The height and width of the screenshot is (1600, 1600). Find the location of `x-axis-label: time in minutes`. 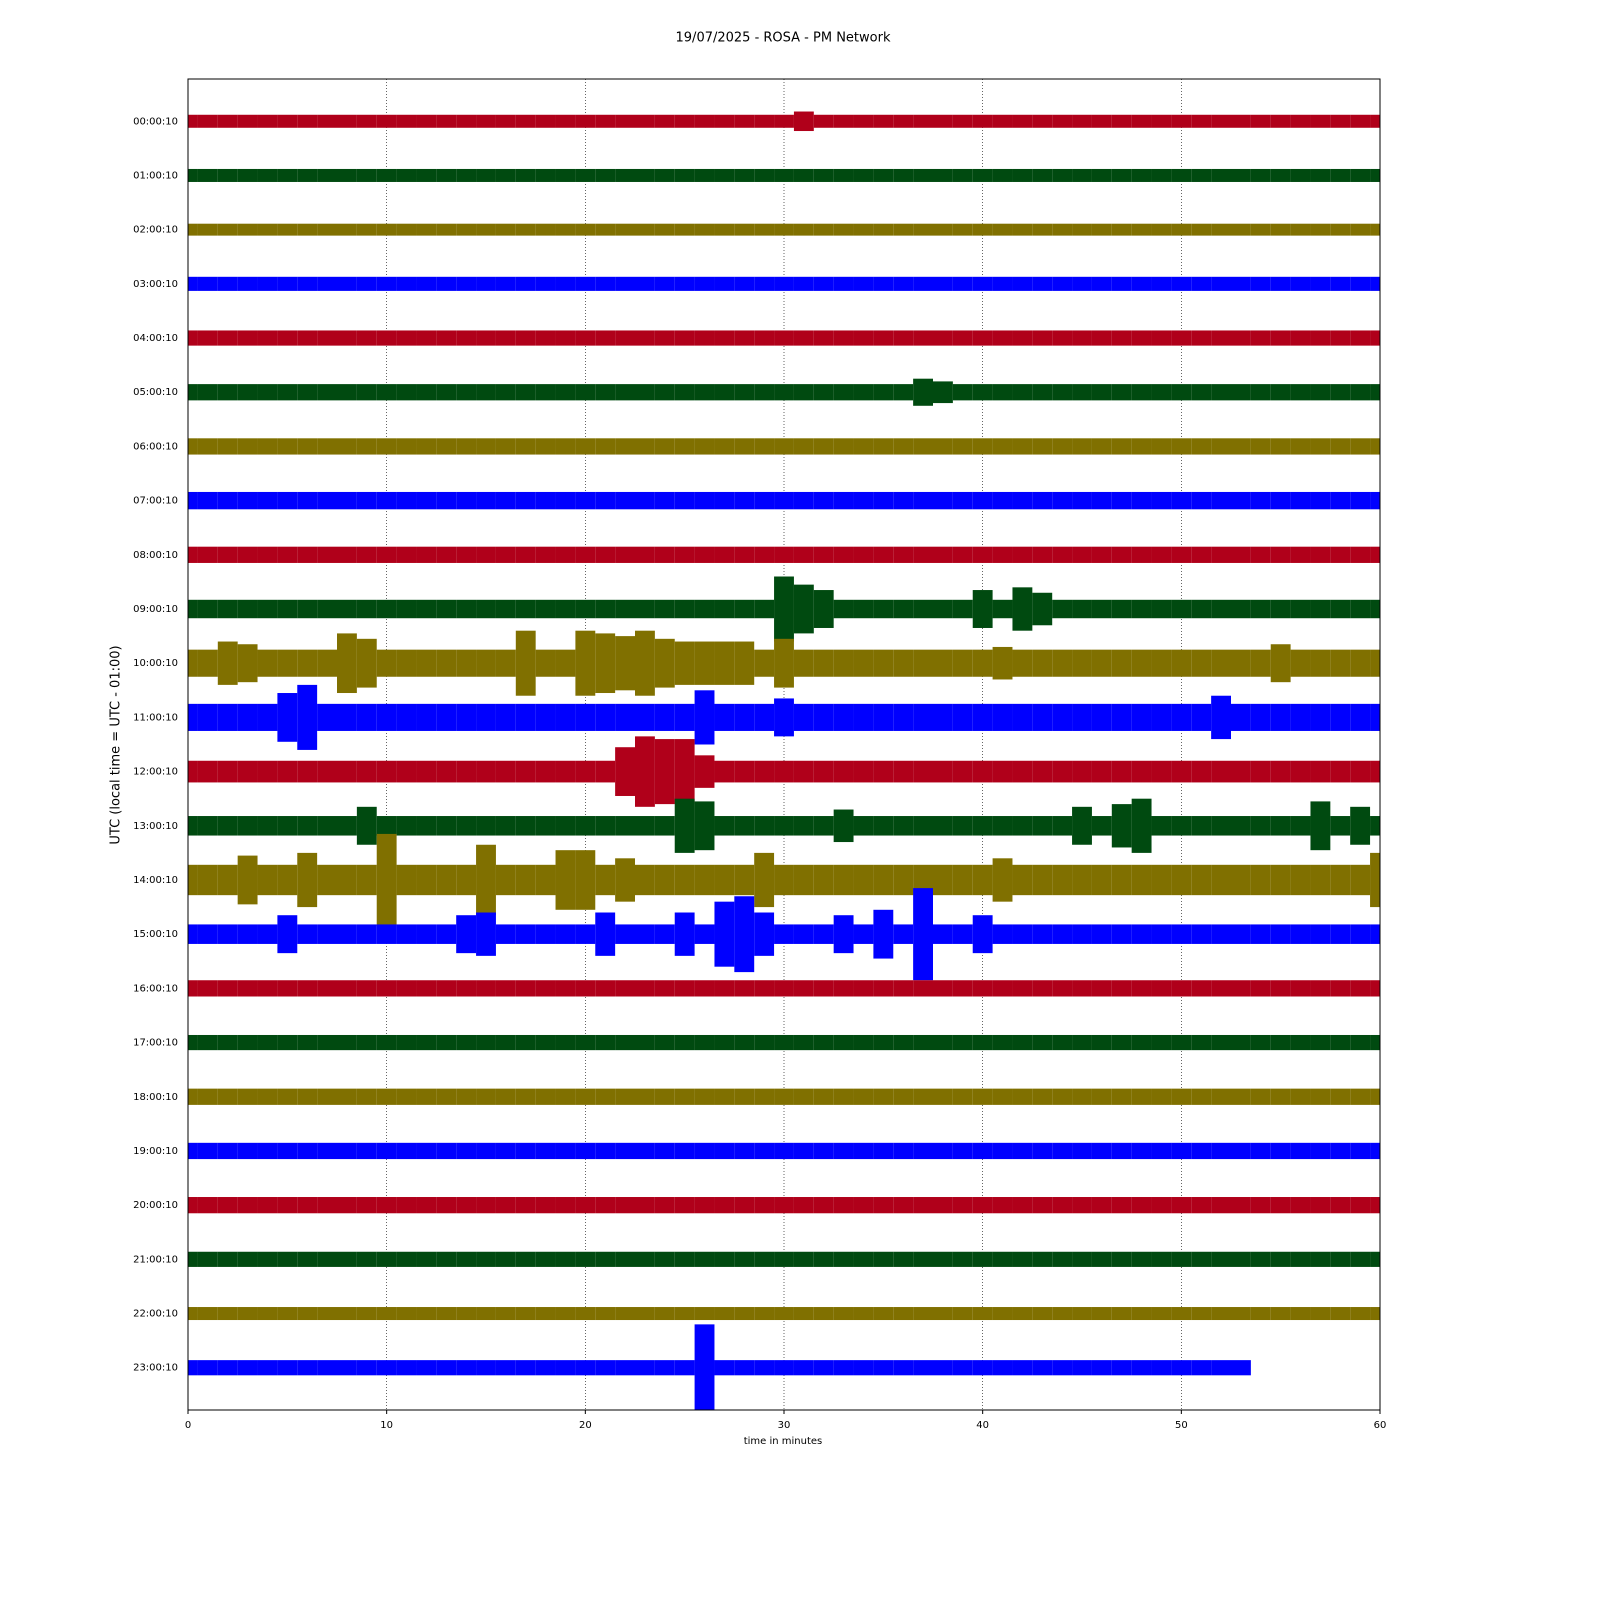

x-axis-label: time in minutes is located at coordinates (783, 1441).